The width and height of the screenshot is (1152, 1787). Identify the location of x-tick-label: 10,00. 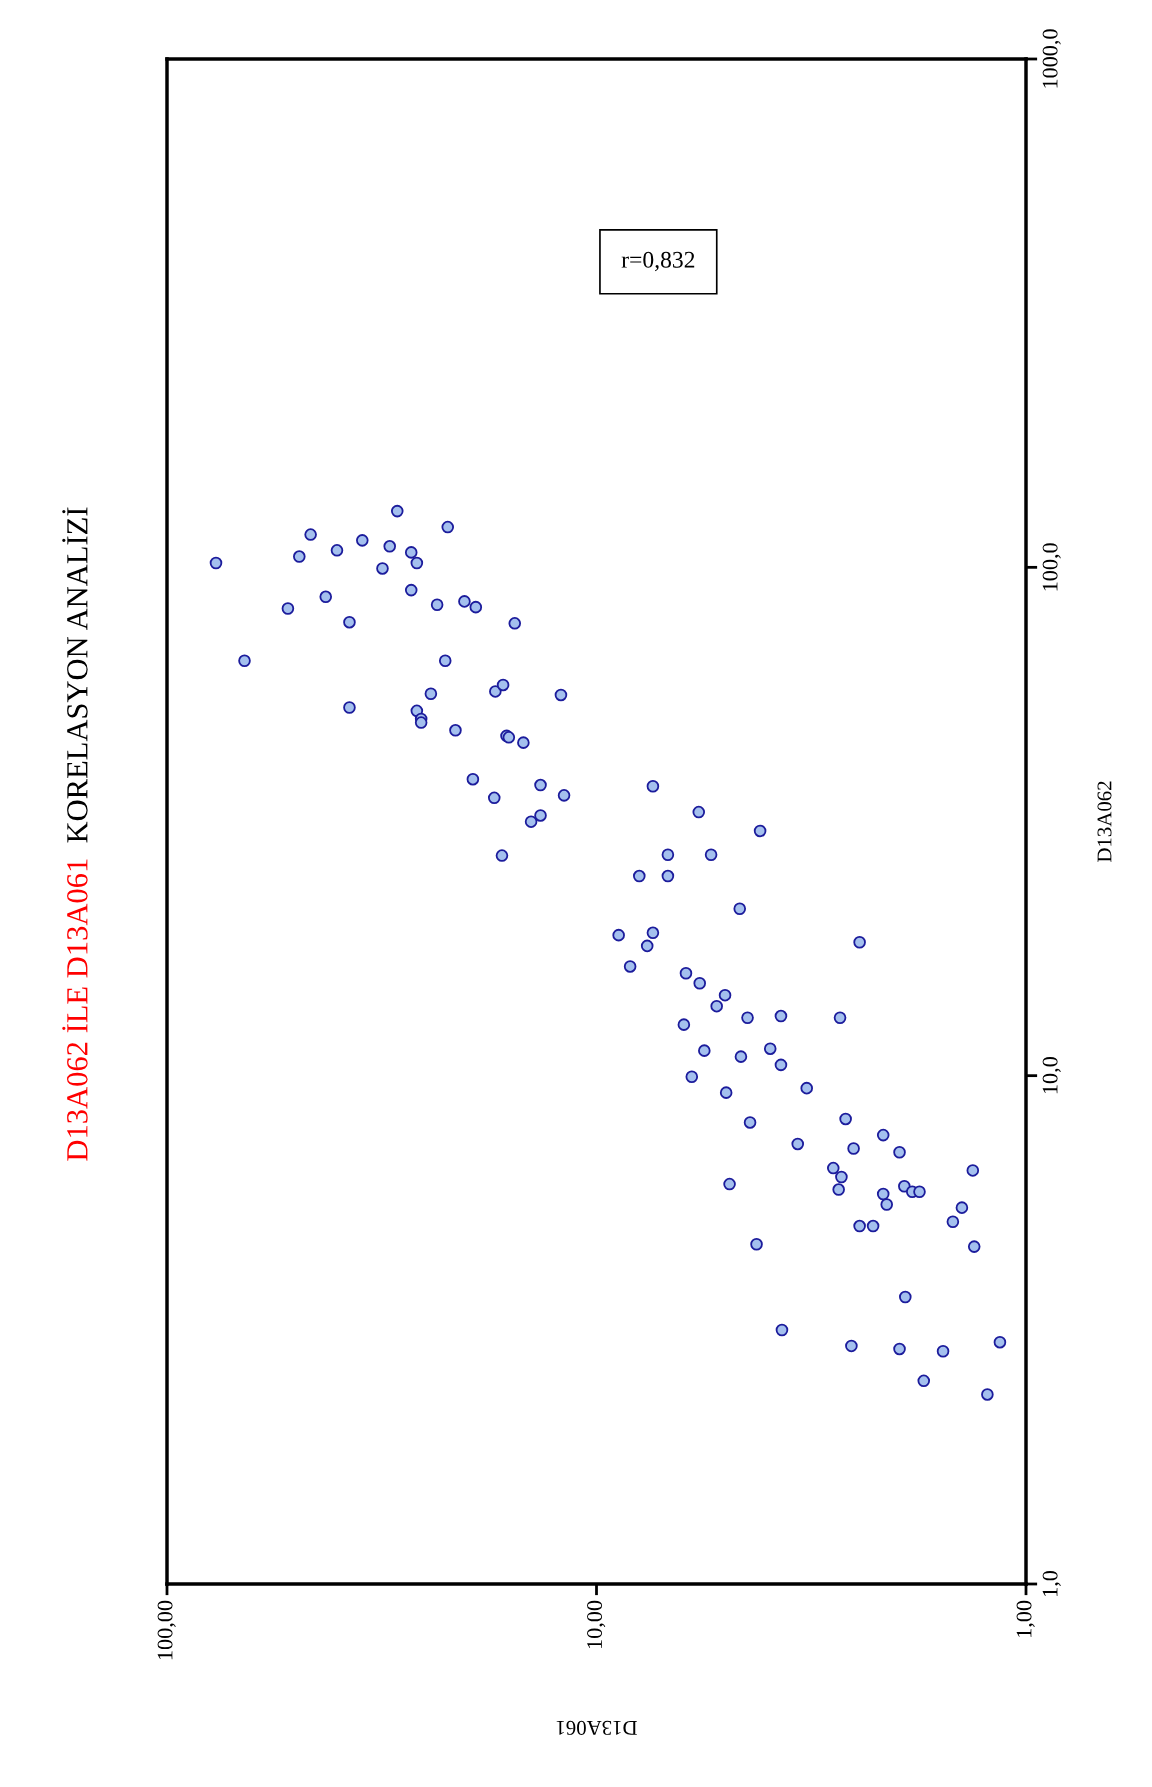
(596, 1624).